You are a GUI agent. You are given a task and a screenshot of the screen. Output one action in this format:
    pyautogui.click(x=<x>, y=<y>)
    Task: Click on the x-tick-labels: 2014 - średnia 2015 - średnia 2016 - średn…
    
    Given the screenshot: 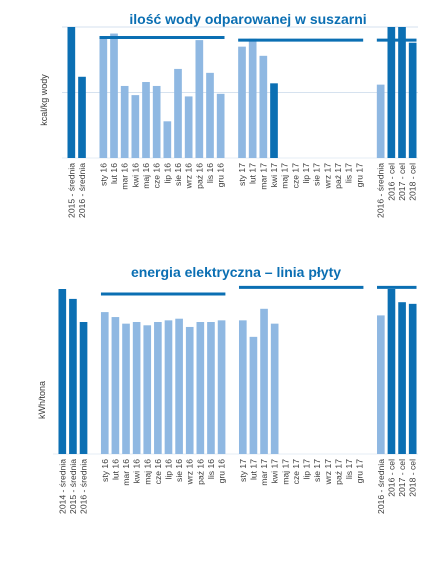 What is the action you would take?
    pyautogui.click(x=237, y=486)
    